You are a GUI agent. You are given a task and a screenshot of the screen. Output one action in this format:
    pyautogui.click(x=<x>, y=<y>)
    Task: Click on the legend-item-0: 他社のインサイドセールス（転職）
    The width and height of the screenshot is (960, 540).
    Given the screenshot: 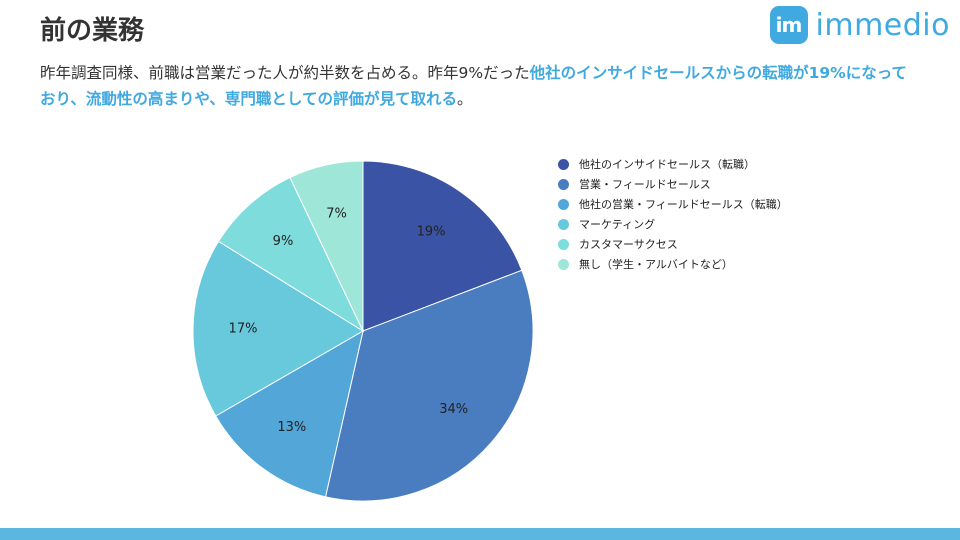 What is the action you would take?
    pyautogui.click(x=673, y=164)
    